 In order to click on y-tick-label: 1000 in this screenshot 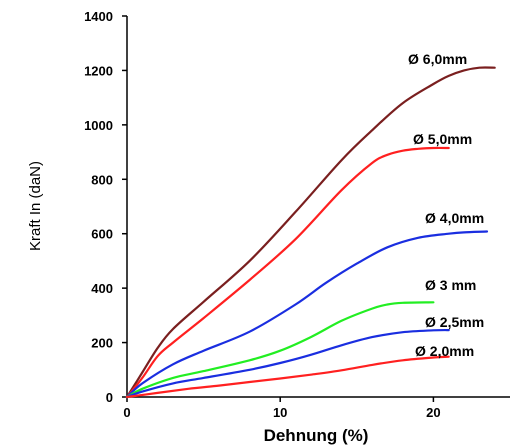, I will do `click(98, 125)`.